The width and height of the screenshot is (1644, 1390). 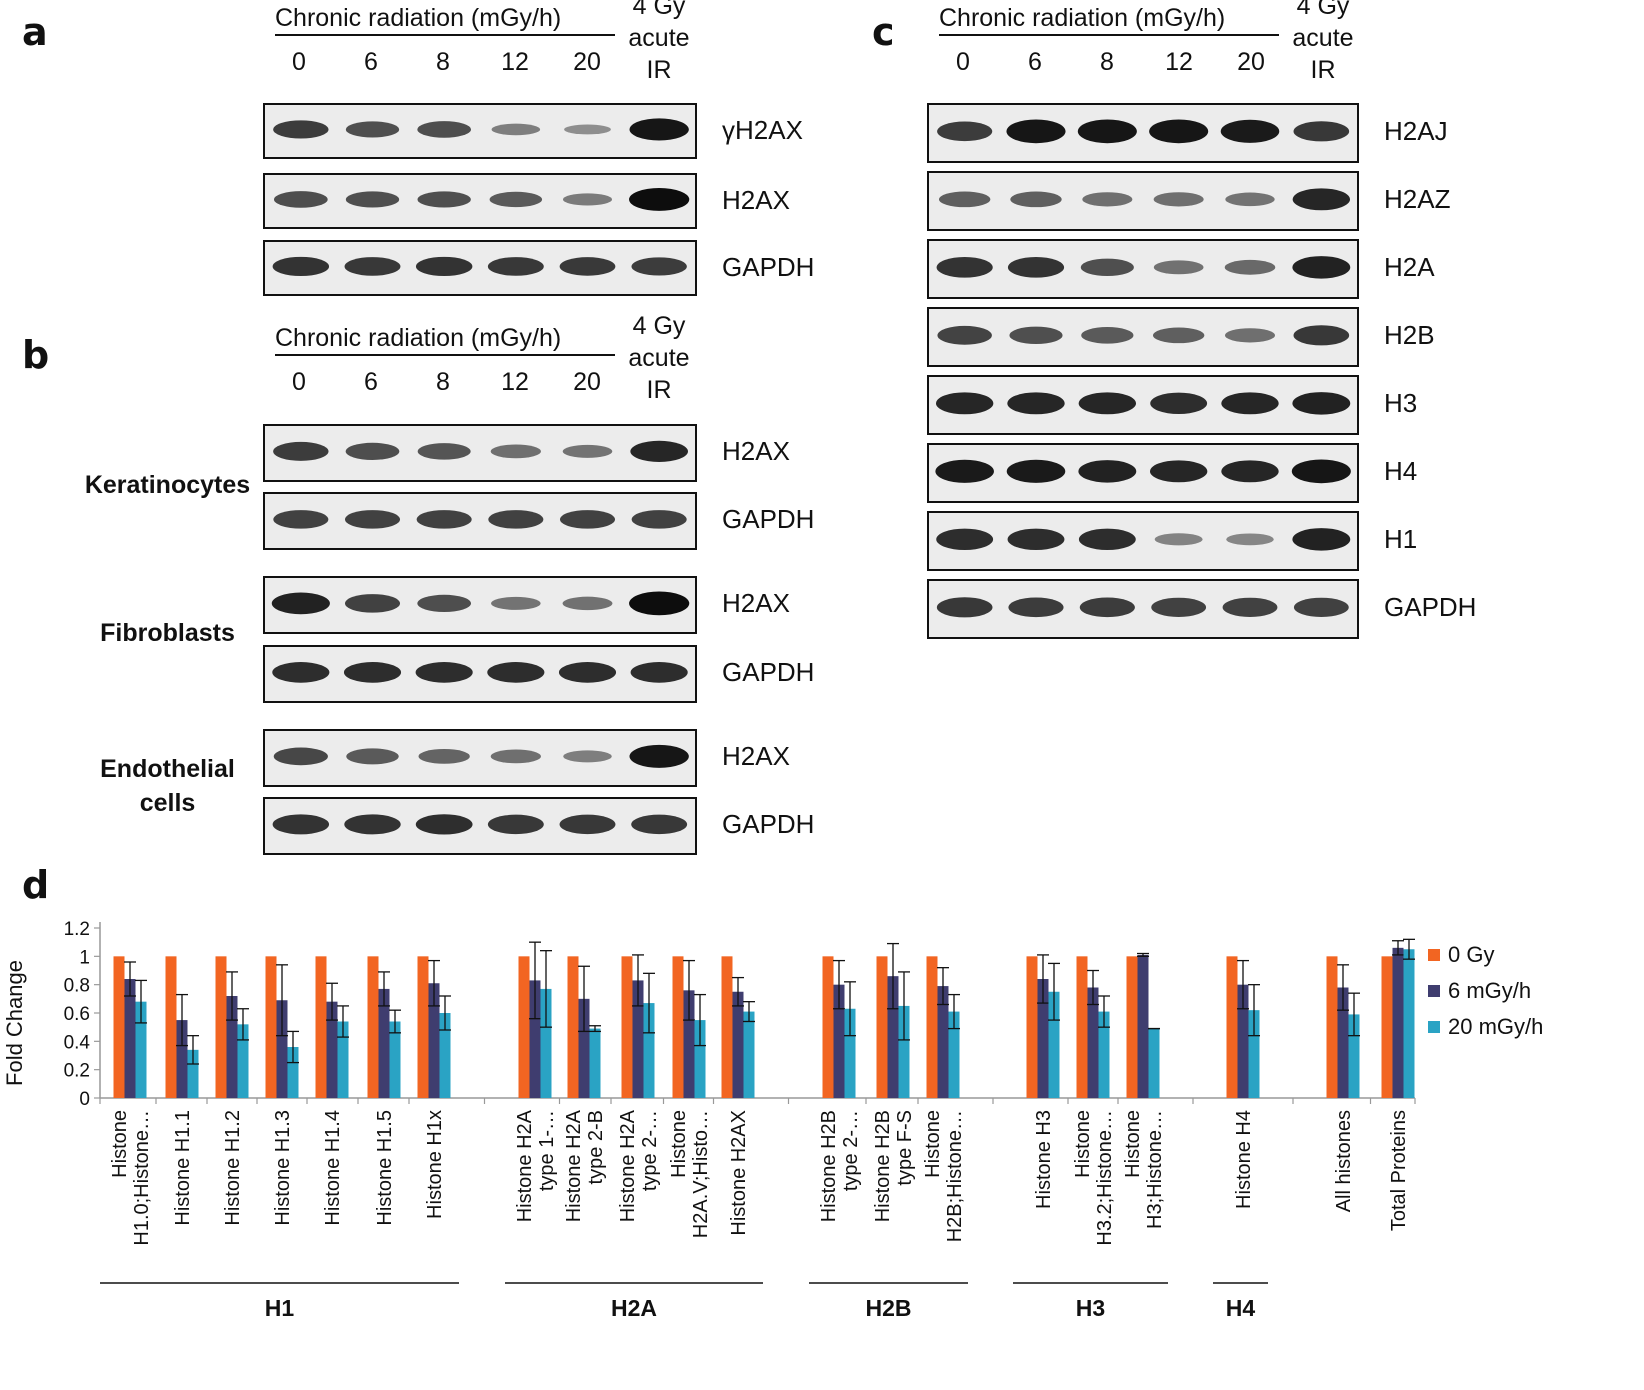 What do you see at coordinates (1044, 1159) in the screenshot?
I see `category-label-15-0: Histone H3` at bounding box center [1044, 1159].